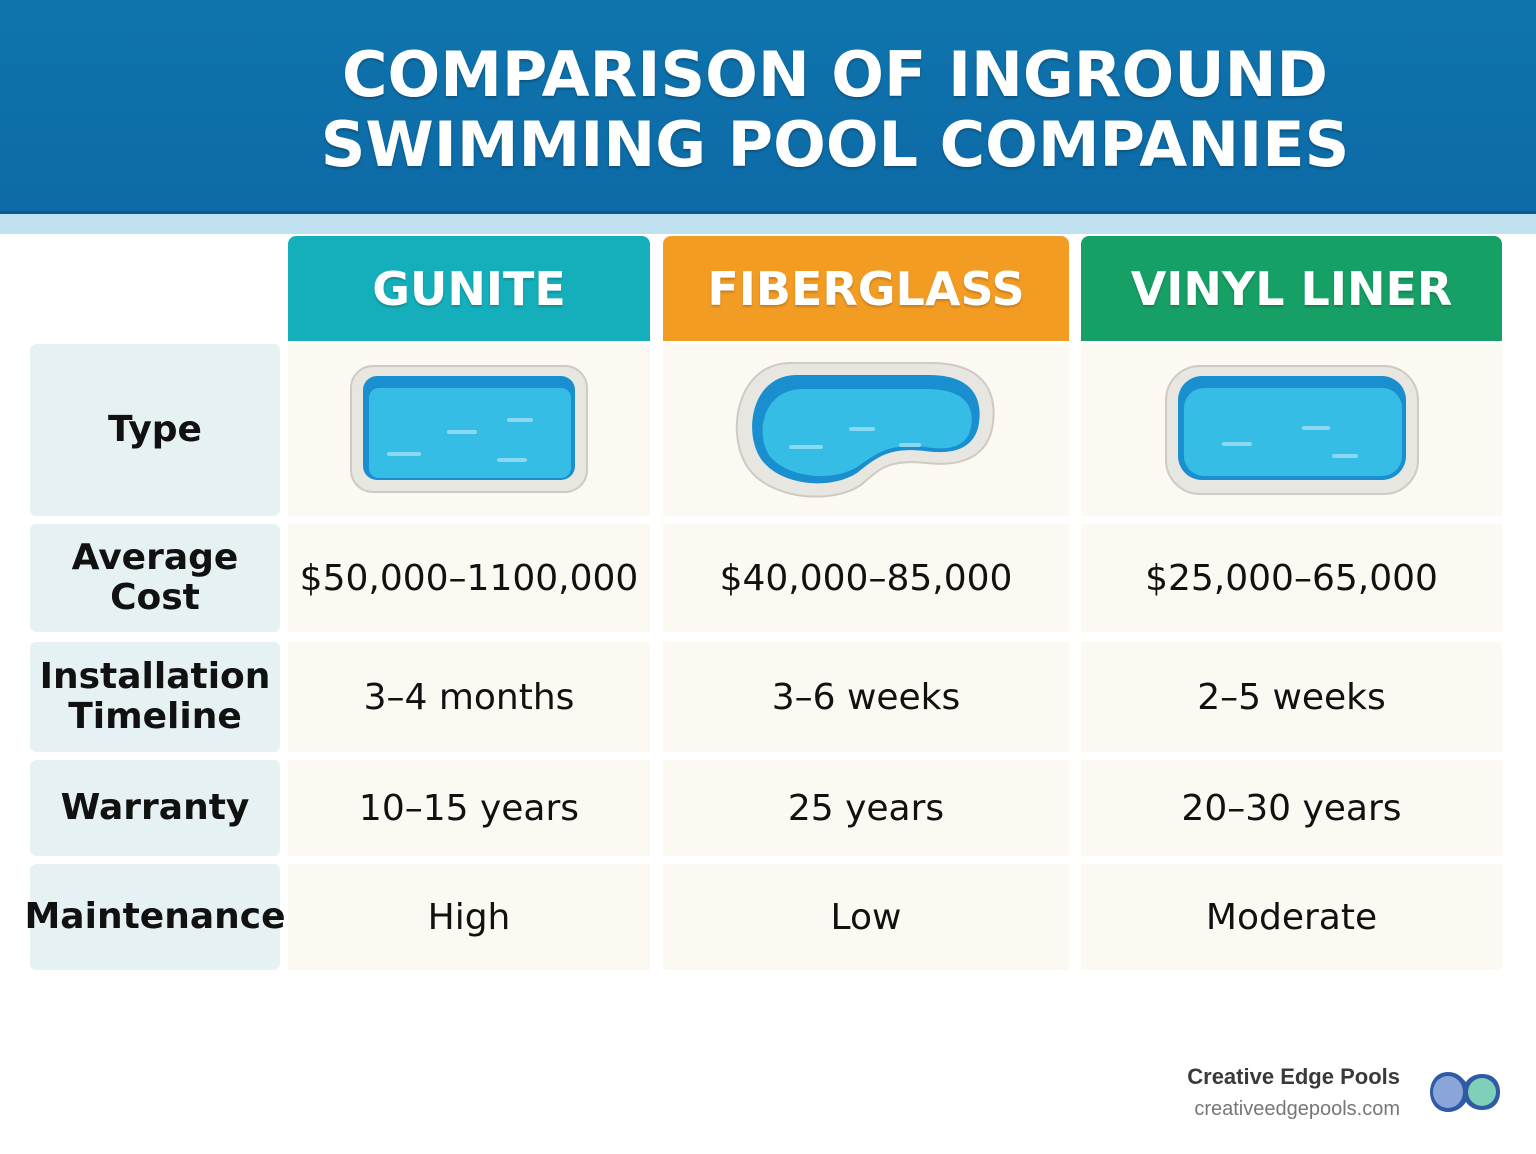 The width and height of the screenshot is (1536, 1154). I want to click on row-label-type: Type, so click(155, 430).